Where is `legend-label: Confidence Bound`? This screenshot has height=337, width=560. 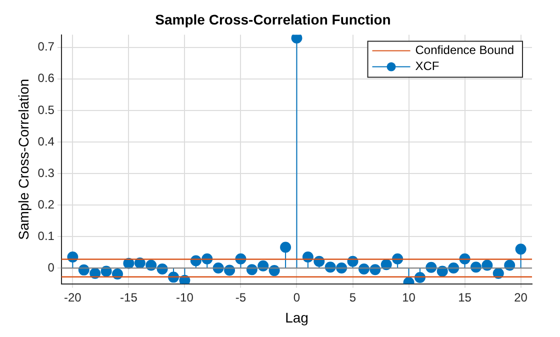
legend-label: Confidence Bound is located at coordinates (464, 50).